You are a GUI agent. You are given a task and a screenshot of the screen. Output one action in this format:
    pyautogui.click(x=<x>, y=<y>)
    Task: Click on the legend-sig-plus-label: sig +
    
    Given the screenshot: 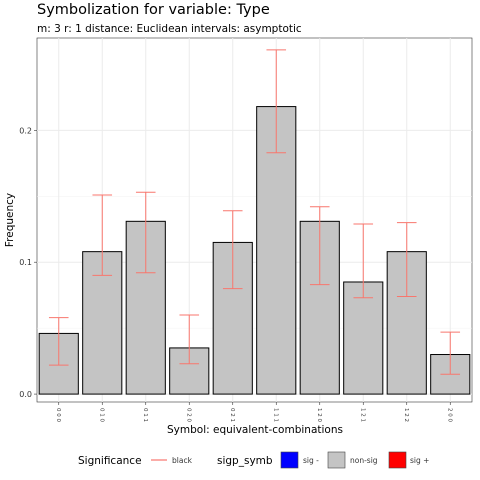 What is the action you would take?
    pyautogui.click(x=419, y=460)
    